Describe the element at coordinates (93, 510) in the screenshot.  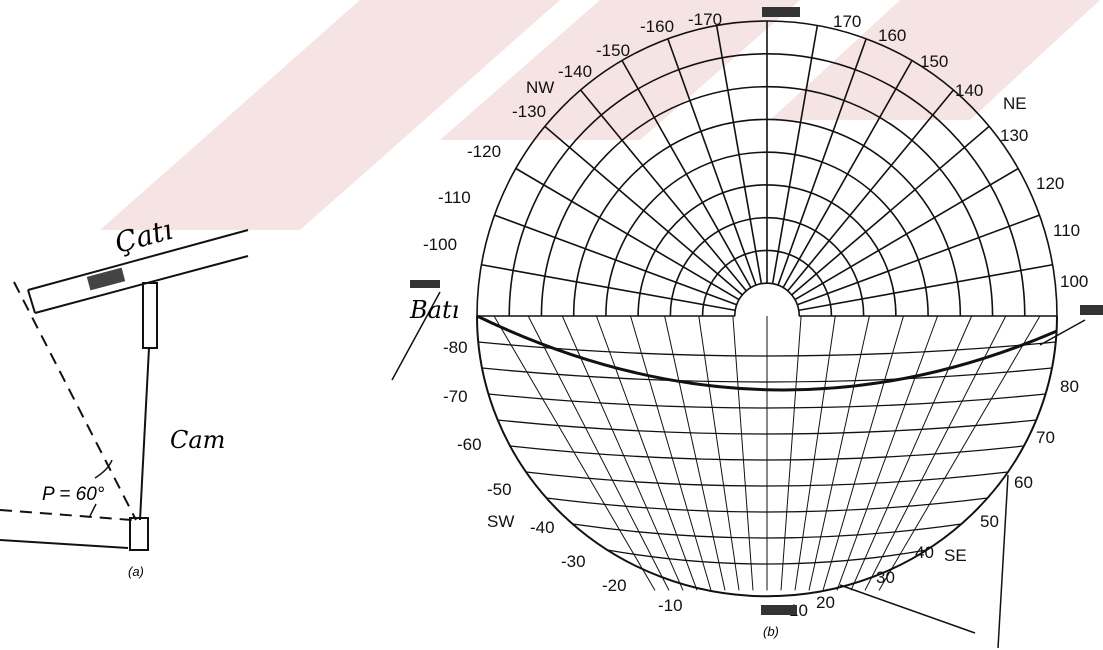
I see `angle-mark` at that location.